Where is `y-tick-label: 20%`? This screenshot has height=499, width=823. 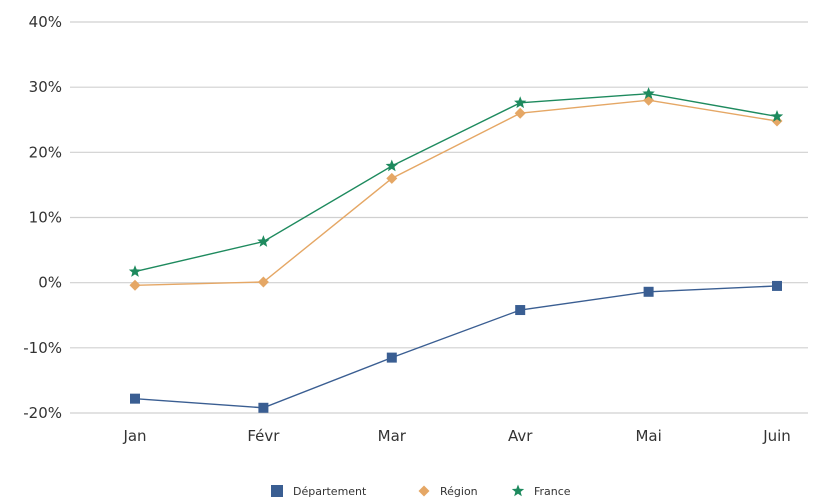 y-tick-label: 20% is located at coordinates (45, 152).